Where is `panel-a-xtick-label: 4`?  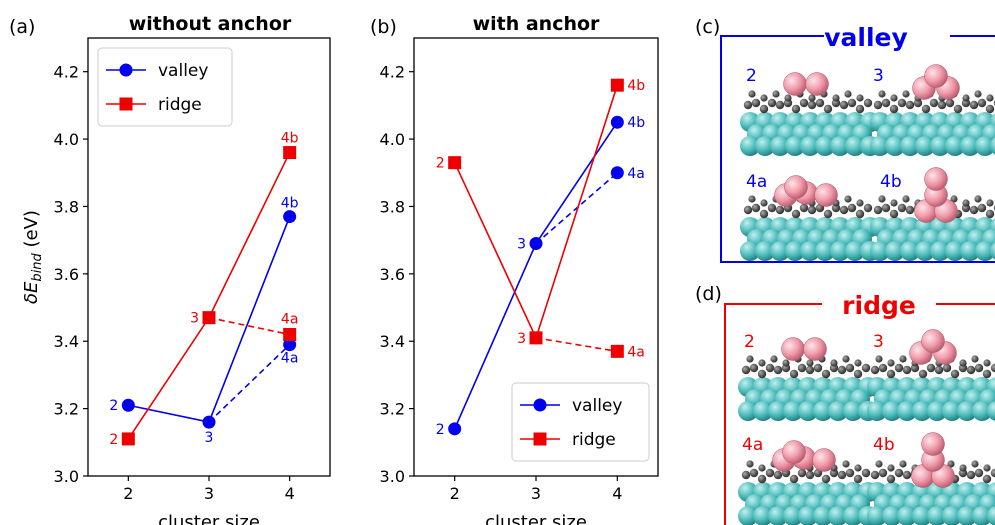
panel-a-xtick-label: 4 is located at coordinates (290, 493).